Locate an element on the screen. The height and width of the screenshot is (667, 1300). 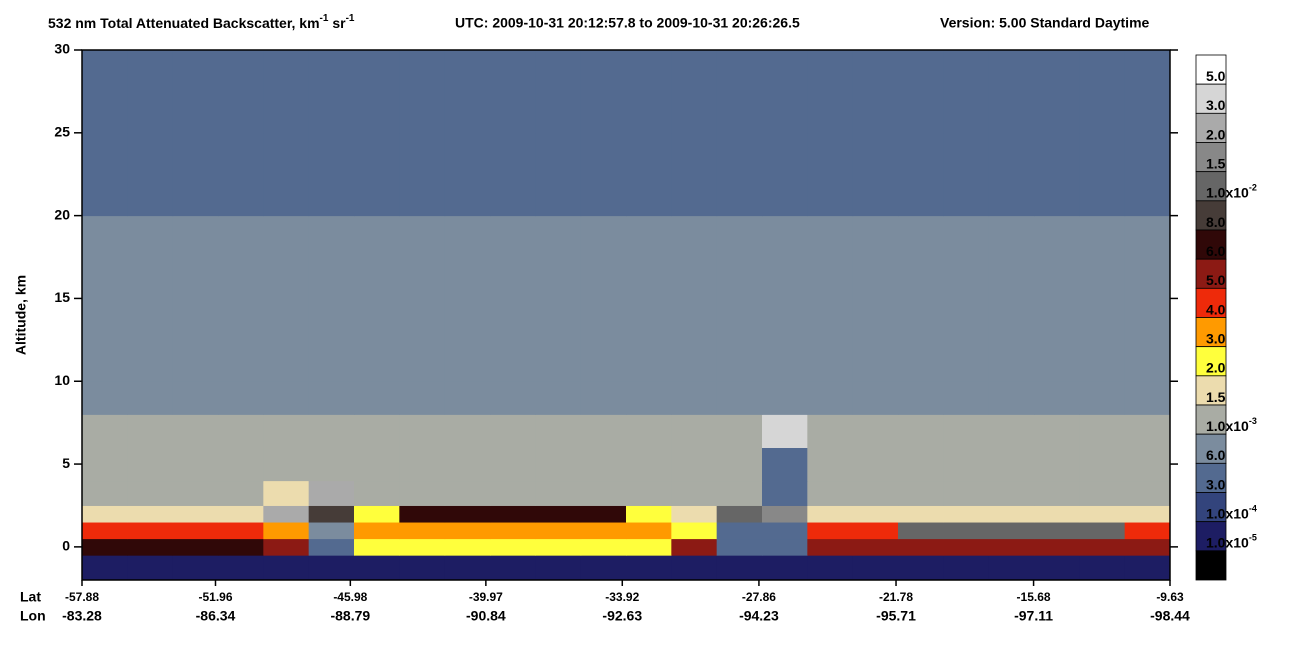
lon-tick-label: -98.44 is located at coordinates (1170, 616).